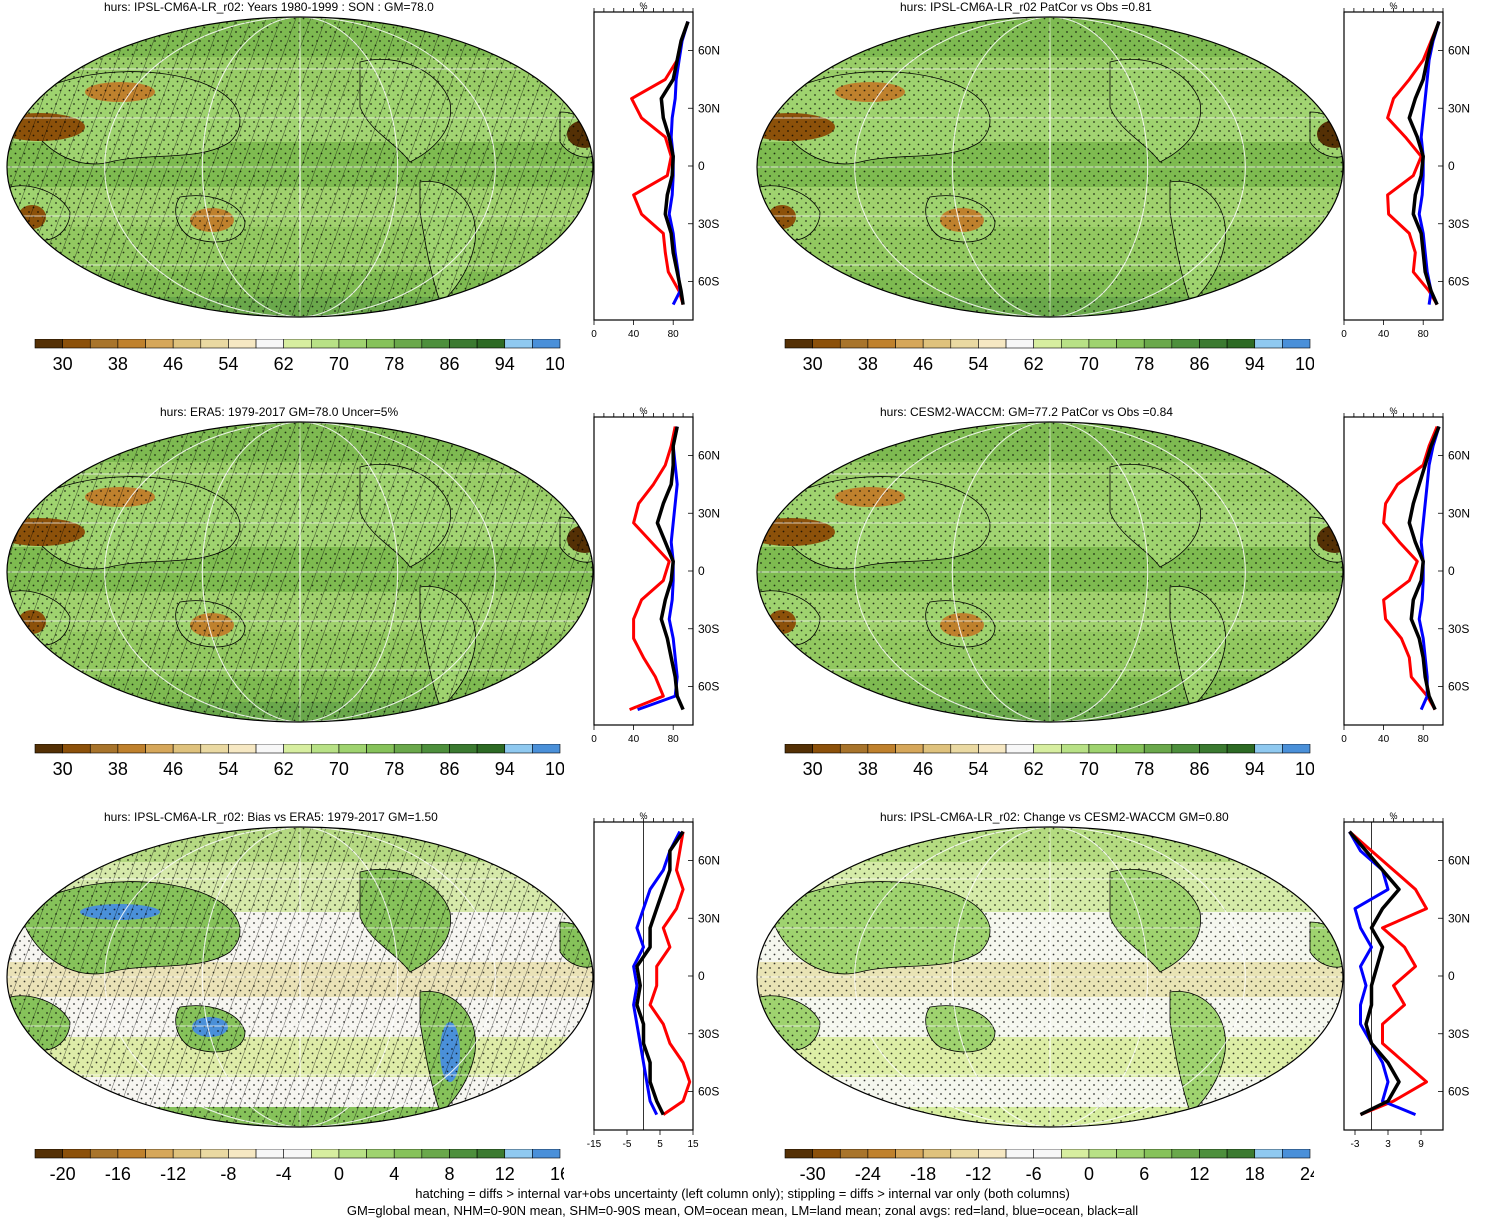 This screenshot has width=1485, height=1218. I want to click on colorbar-label: -16, so click(118, 1174).